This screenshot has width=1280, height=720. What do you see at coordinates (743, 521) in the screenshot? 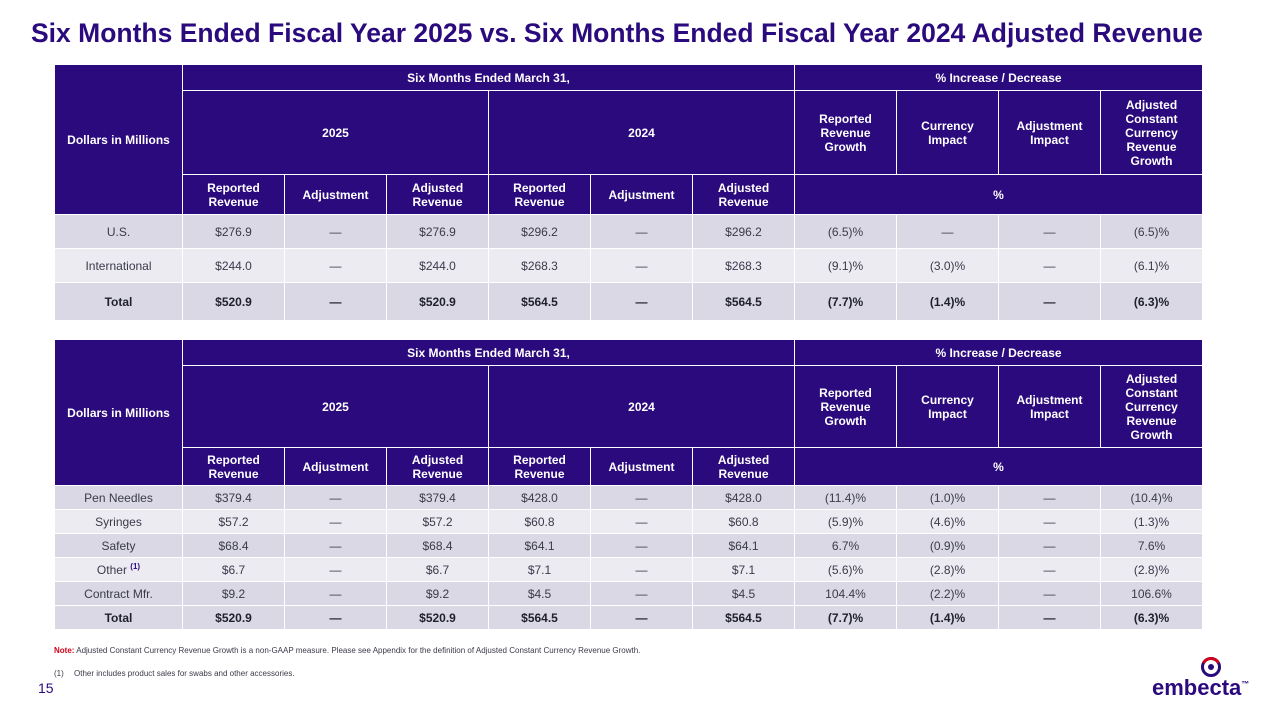
I see `table-cell: $60.8` at bounding box center [743, 521].